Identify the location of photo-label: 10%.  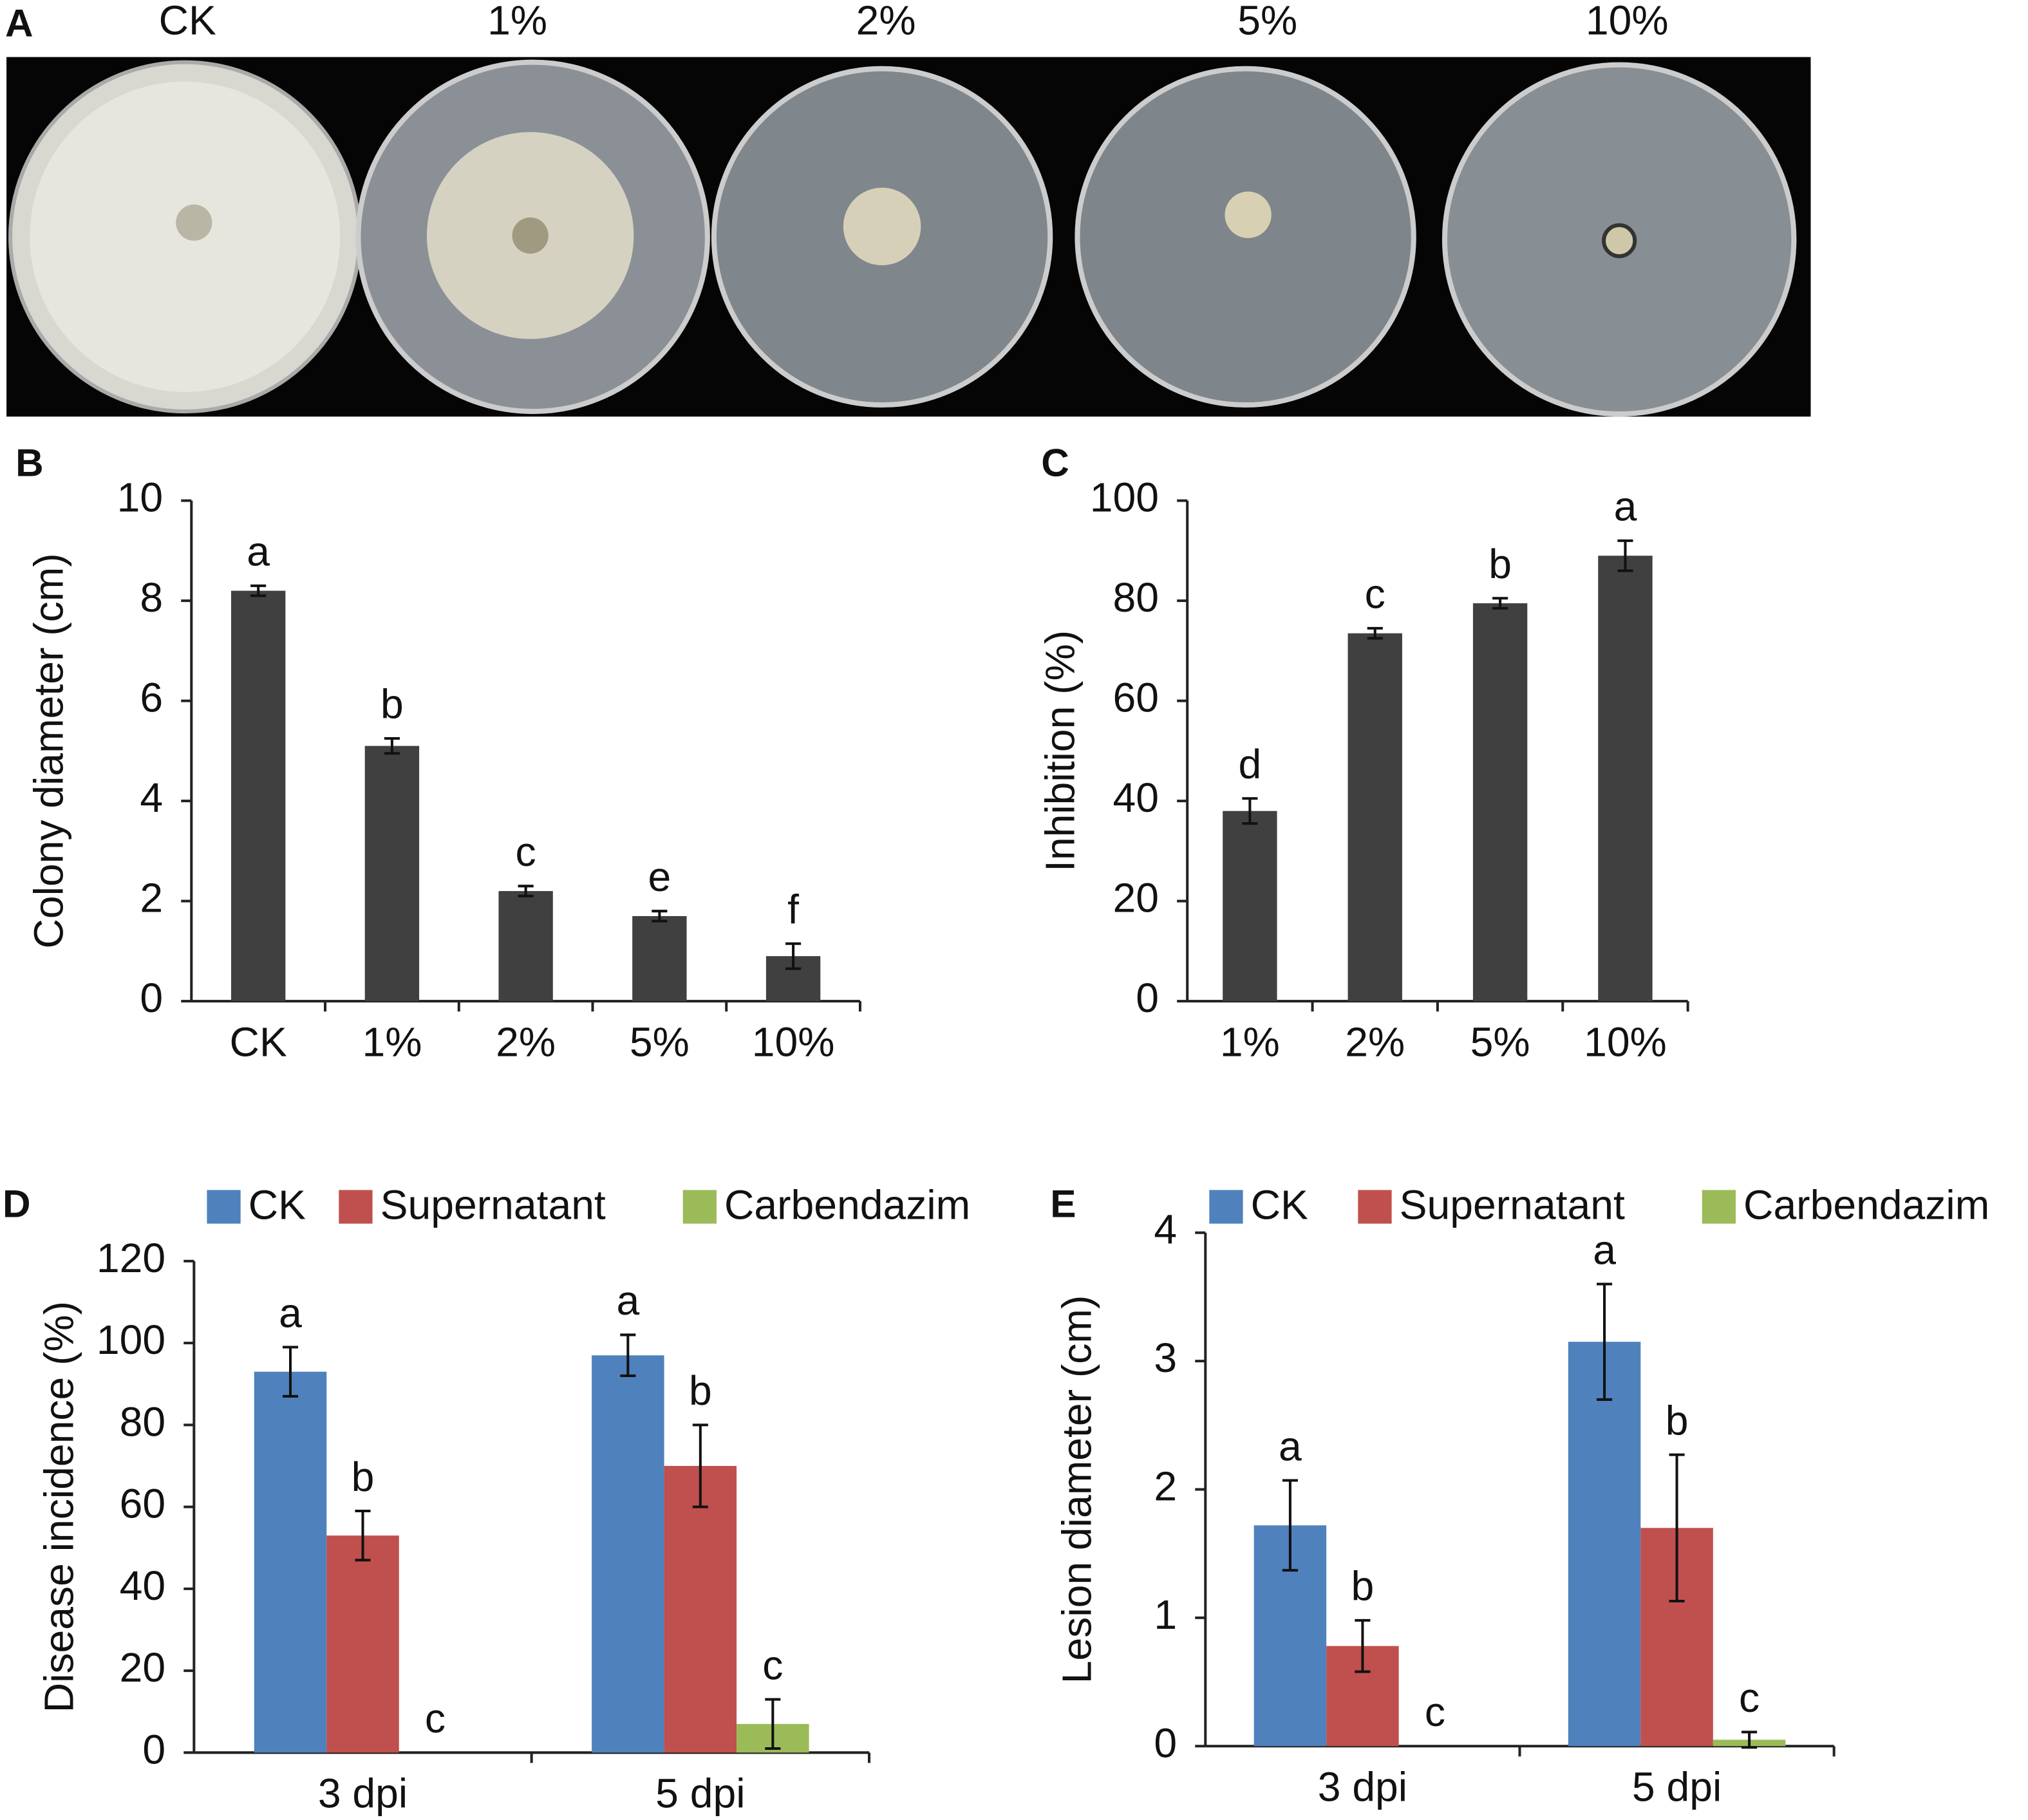
(1627, 21).